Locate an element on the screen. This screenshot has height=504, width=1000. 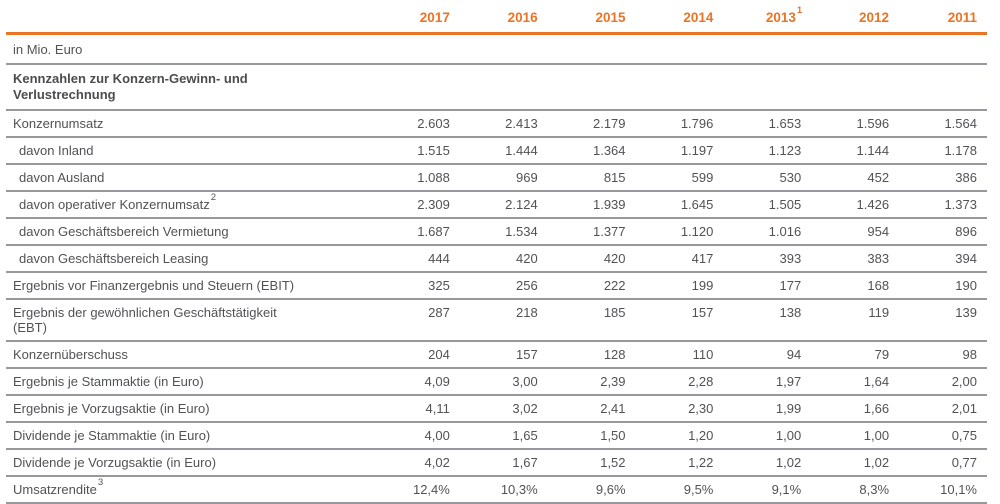
value-cell: 1.197 is located at coordinates (697, 150).